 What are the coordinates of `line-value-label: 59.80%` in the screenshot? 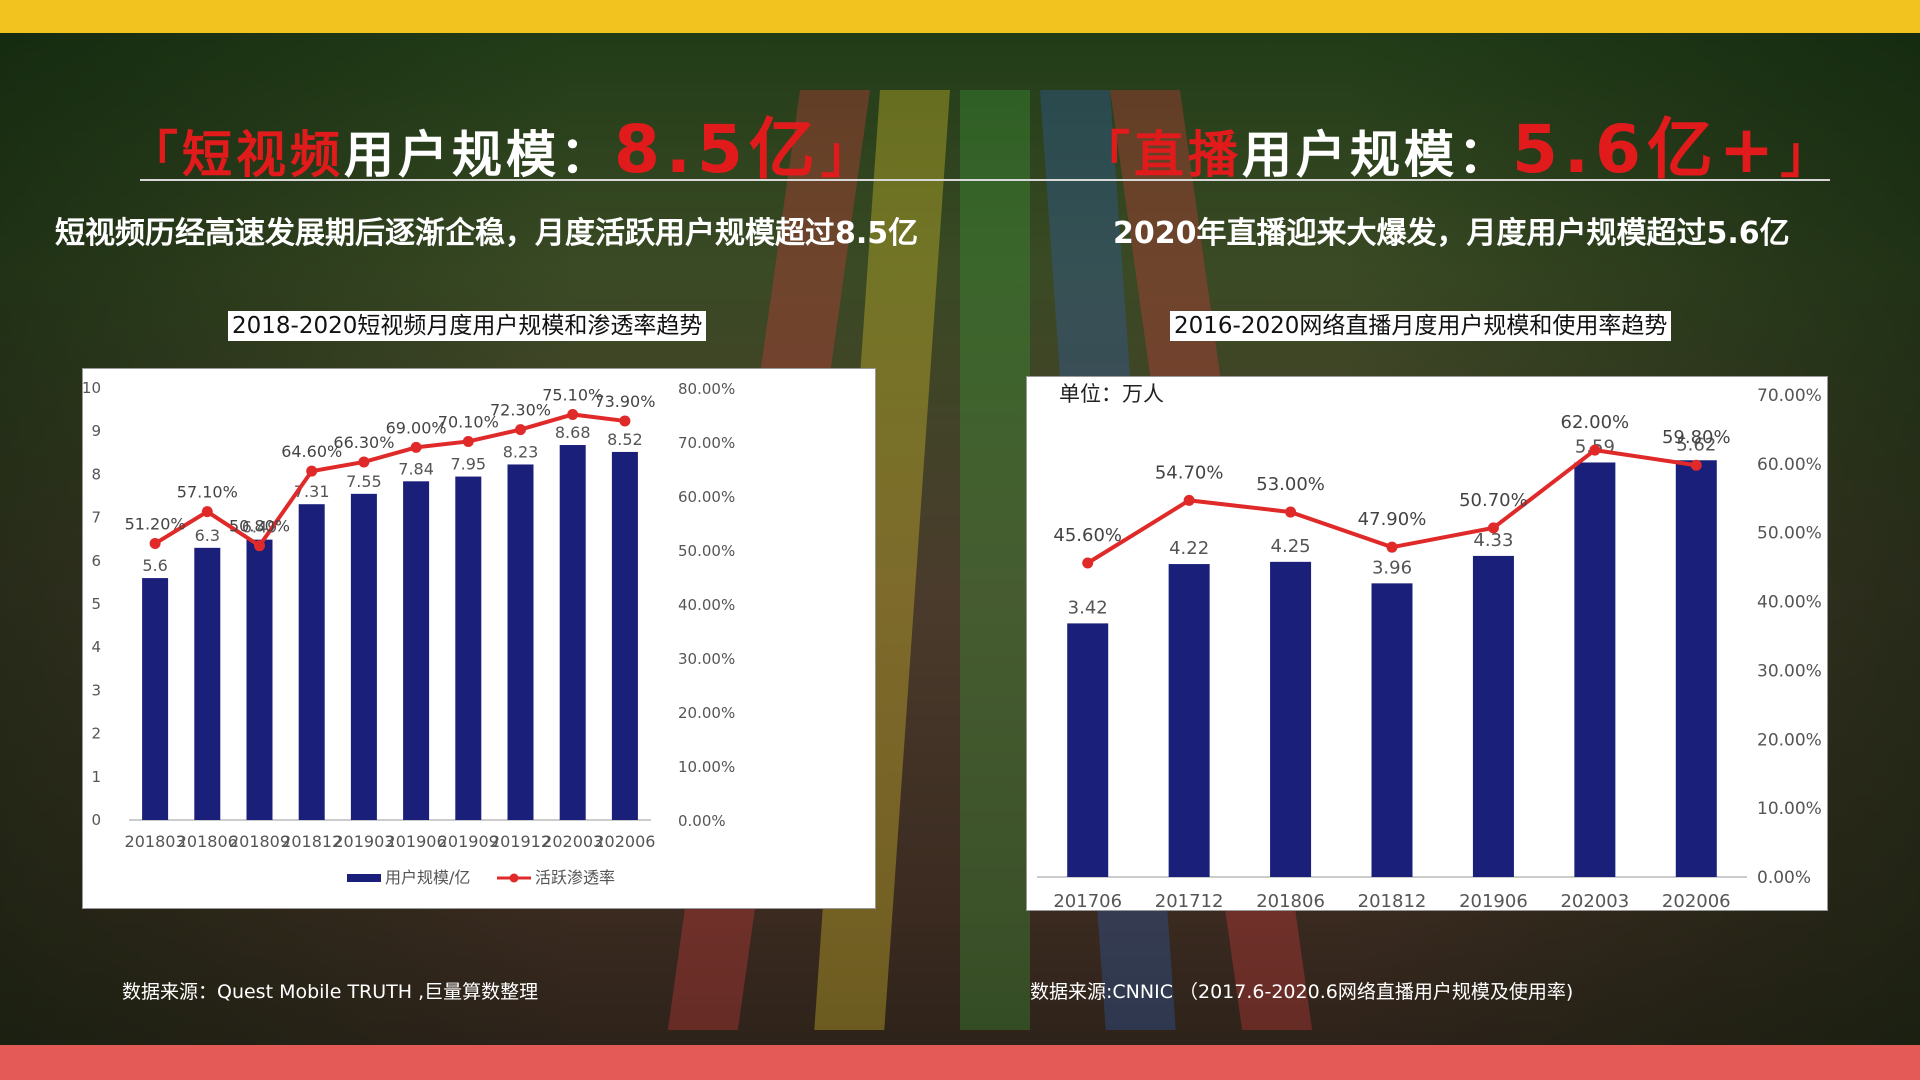 It's located at (1696, 437).